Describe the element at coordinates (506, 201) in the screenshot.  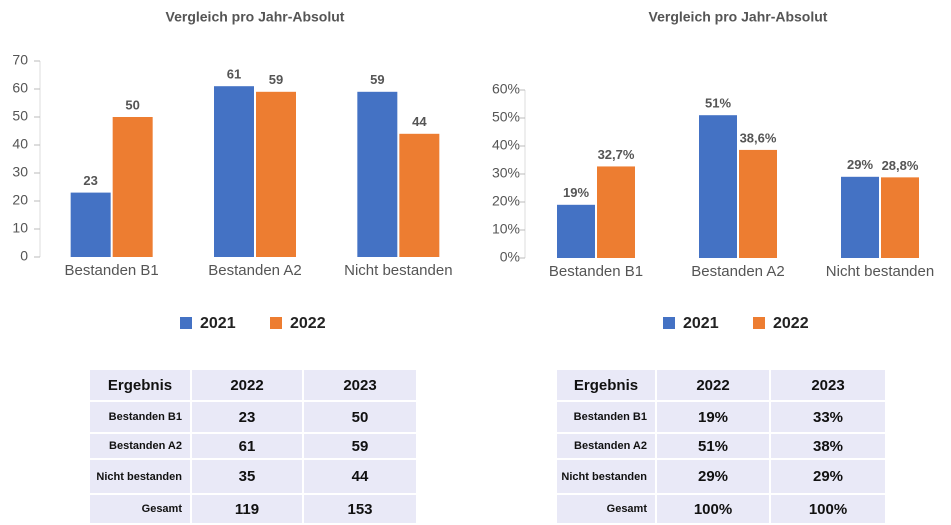
I see `y-tick-label: 20%` at that location.